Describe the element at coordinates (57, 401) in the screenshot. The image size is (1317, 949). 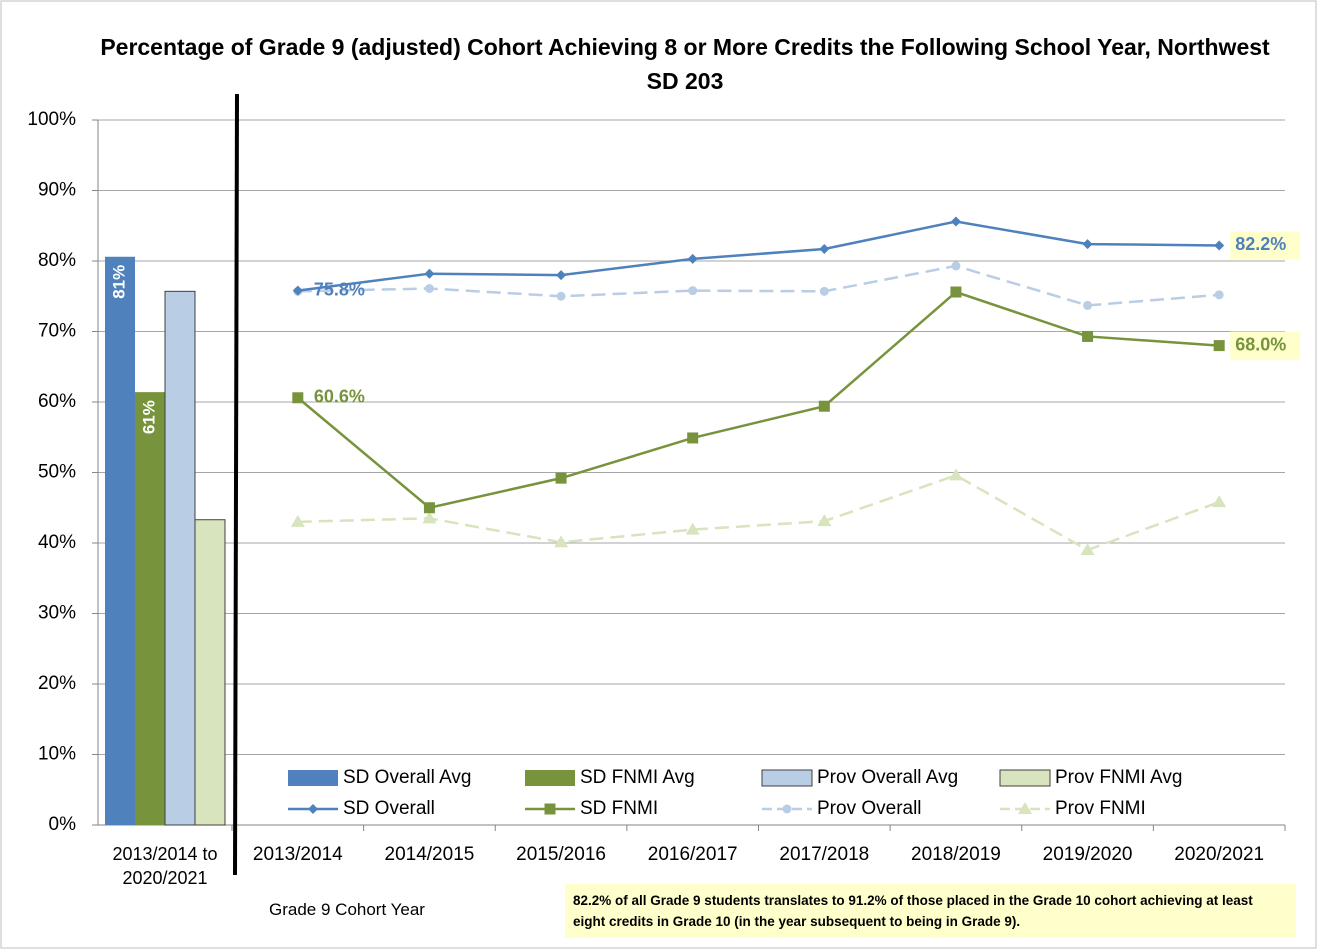
I see `y-tick-label: 60%` at that location.